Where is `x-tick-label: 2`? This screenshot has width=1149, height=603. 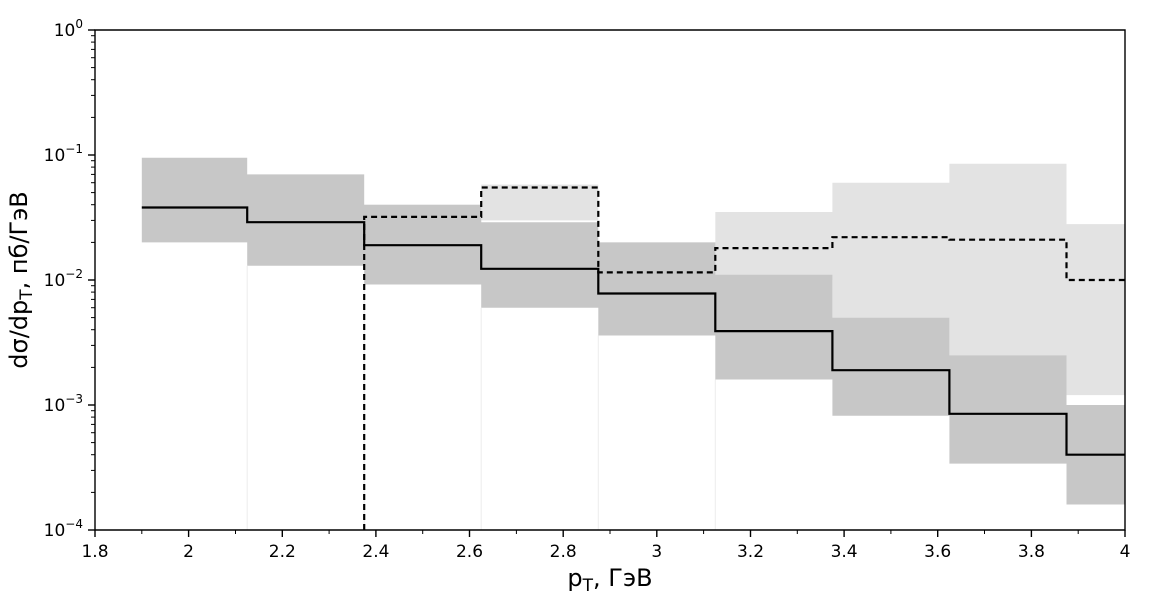 x-tick-label: 2 is located at coordinates (188, 552).